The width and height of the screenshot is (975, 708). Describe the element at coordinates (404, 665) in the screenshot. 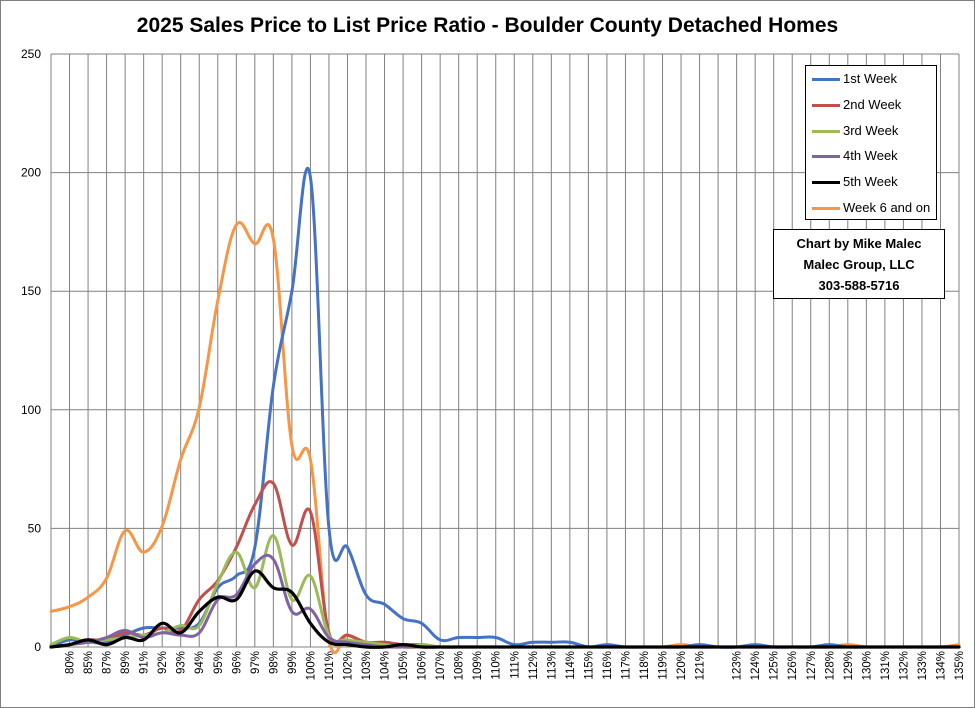

I see `x-tick-label: 105%` at that location.